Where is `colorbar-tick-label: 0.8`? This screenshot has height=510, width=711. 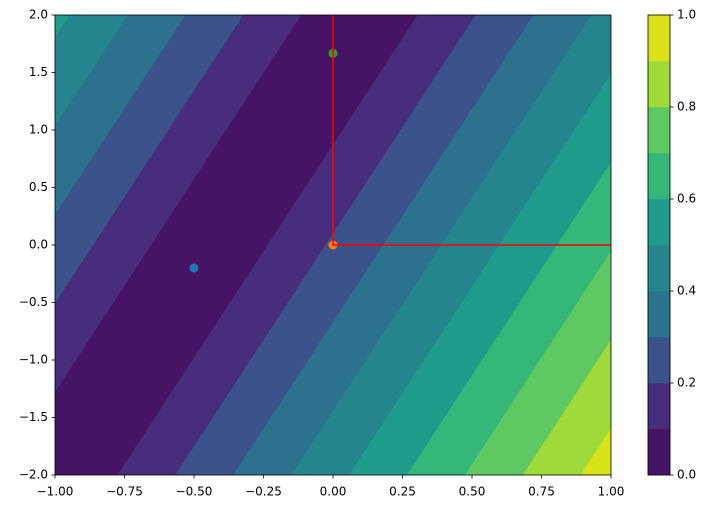
colorbar-tick-label: 0.8 is located at coordinates (686, 107).